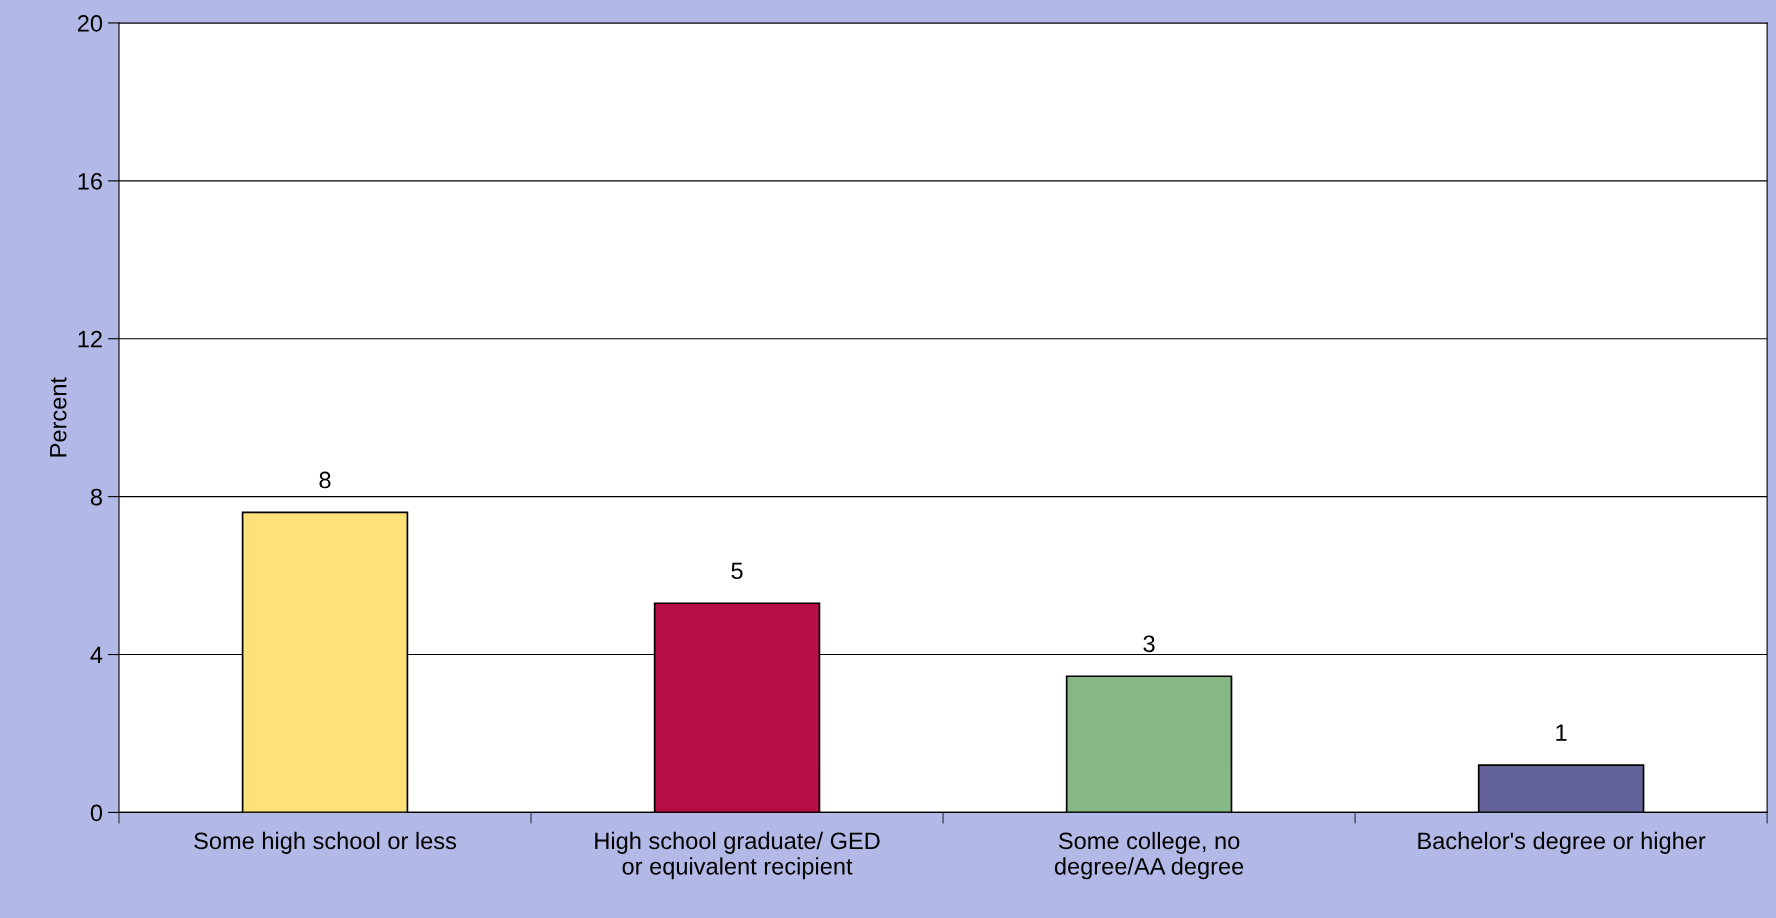 The width and height of the screenshot is (1776, 918). Describe the element at coordinates (1149, 644) in the screenshot. I see `data-label: 3` at that location.